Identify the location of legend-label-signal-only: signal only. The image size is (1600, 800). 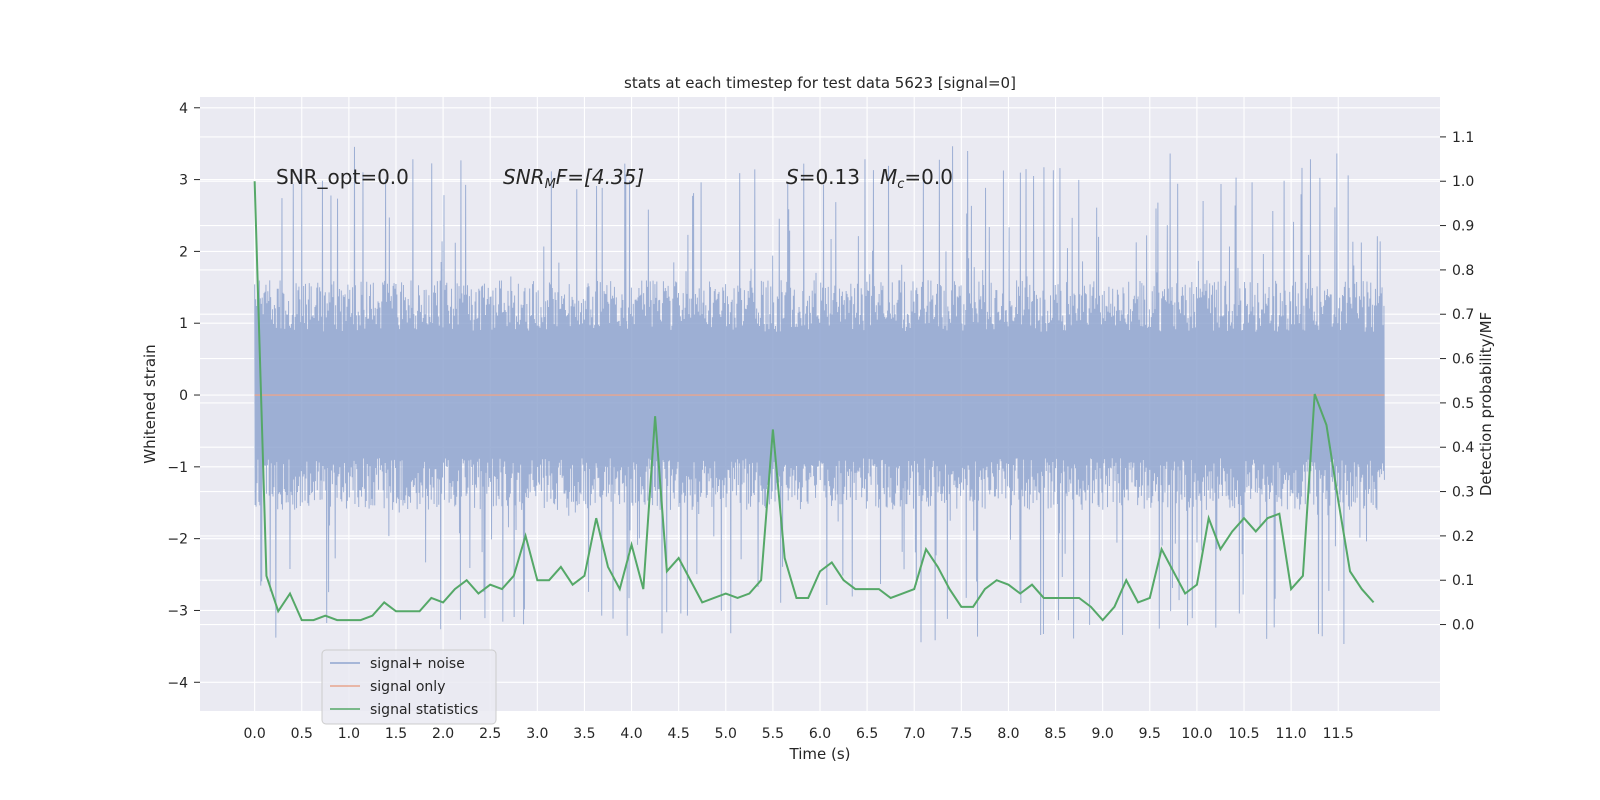
(407, 687).